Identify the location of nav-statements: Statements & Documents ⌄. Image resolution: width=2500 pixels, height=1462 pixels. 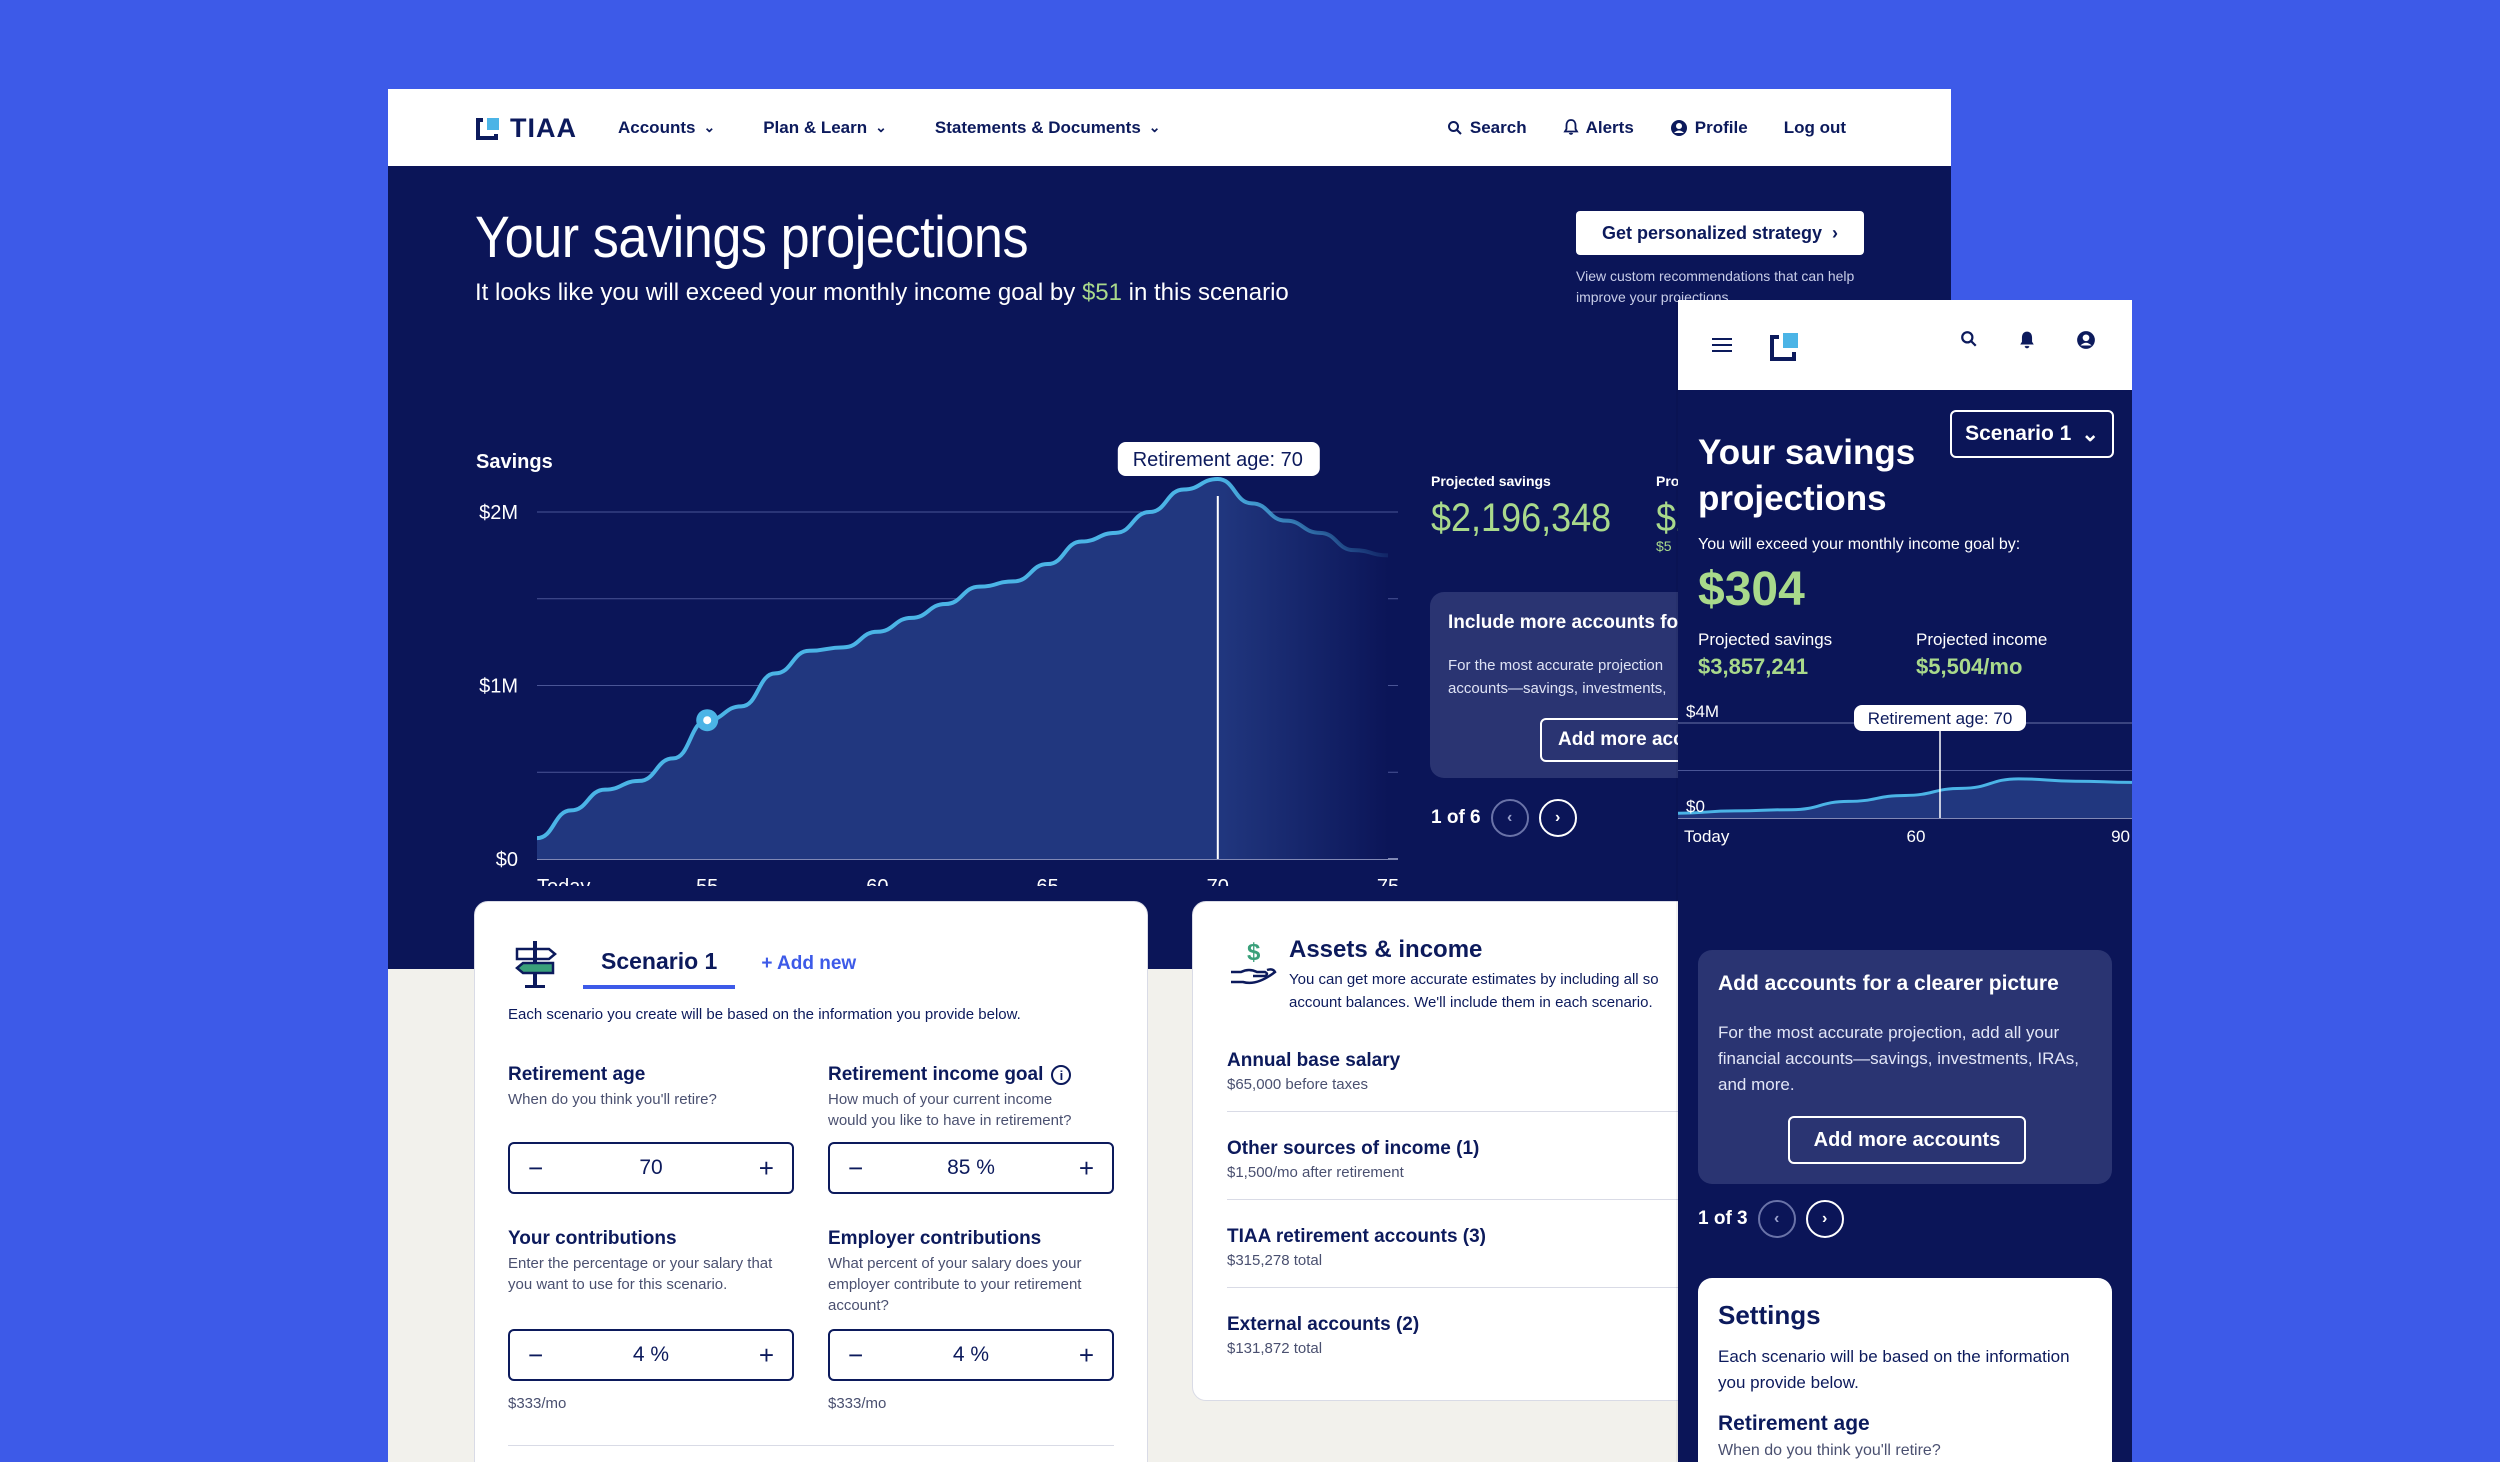
(1048, 128).